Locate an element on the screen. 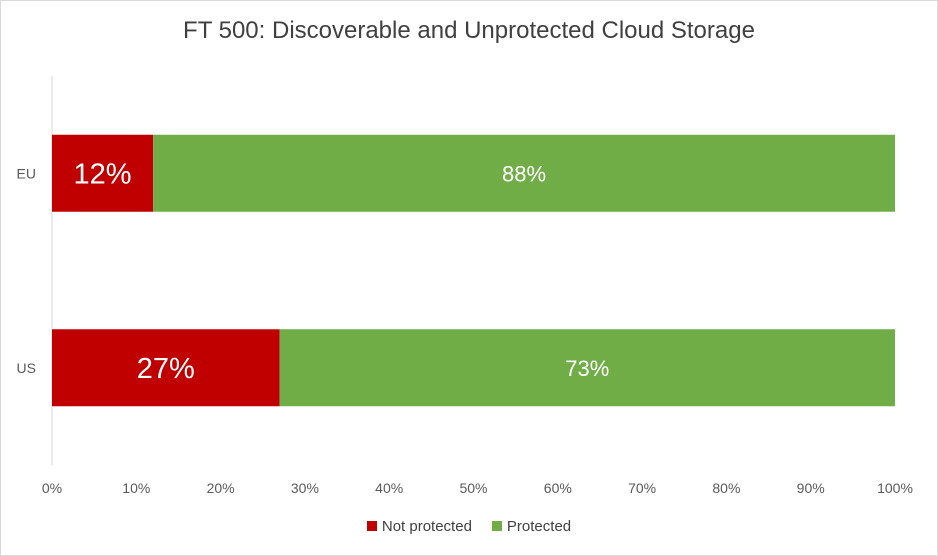  x-tick-label: 90% is located at coordinates (811, 488).